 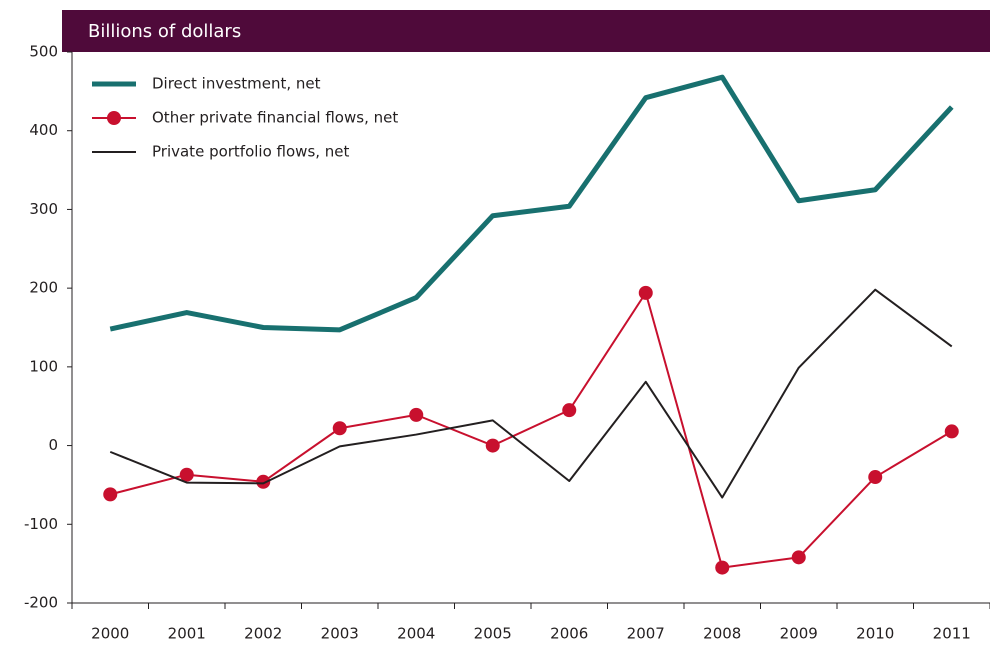 I want to click on y-tick-label: -200, so click(x=41, y=603).